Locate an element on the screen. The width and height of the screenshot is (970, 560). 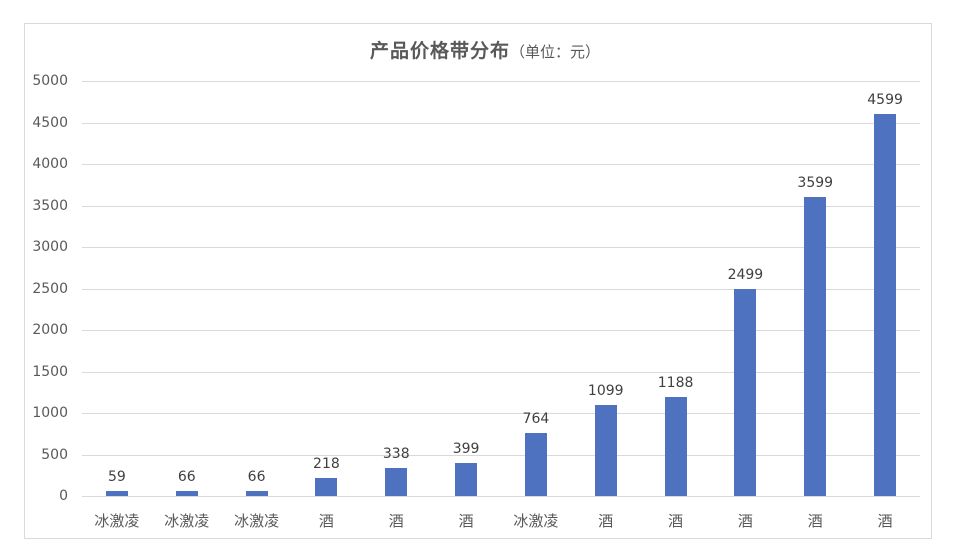
chart-unit-text: （单位：元） is located at coordinates (555, 52).